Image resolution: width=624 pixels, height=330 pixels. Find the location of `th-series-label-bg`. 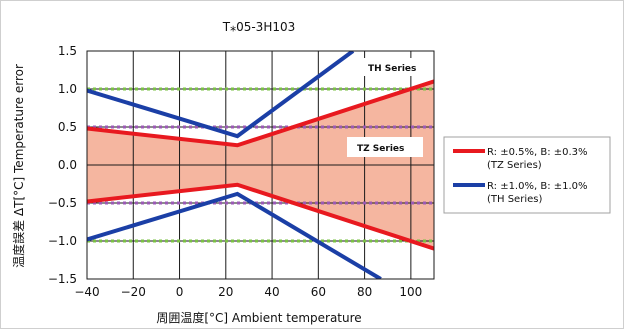

th-series-label-bg is located at coordinates (392, 67).